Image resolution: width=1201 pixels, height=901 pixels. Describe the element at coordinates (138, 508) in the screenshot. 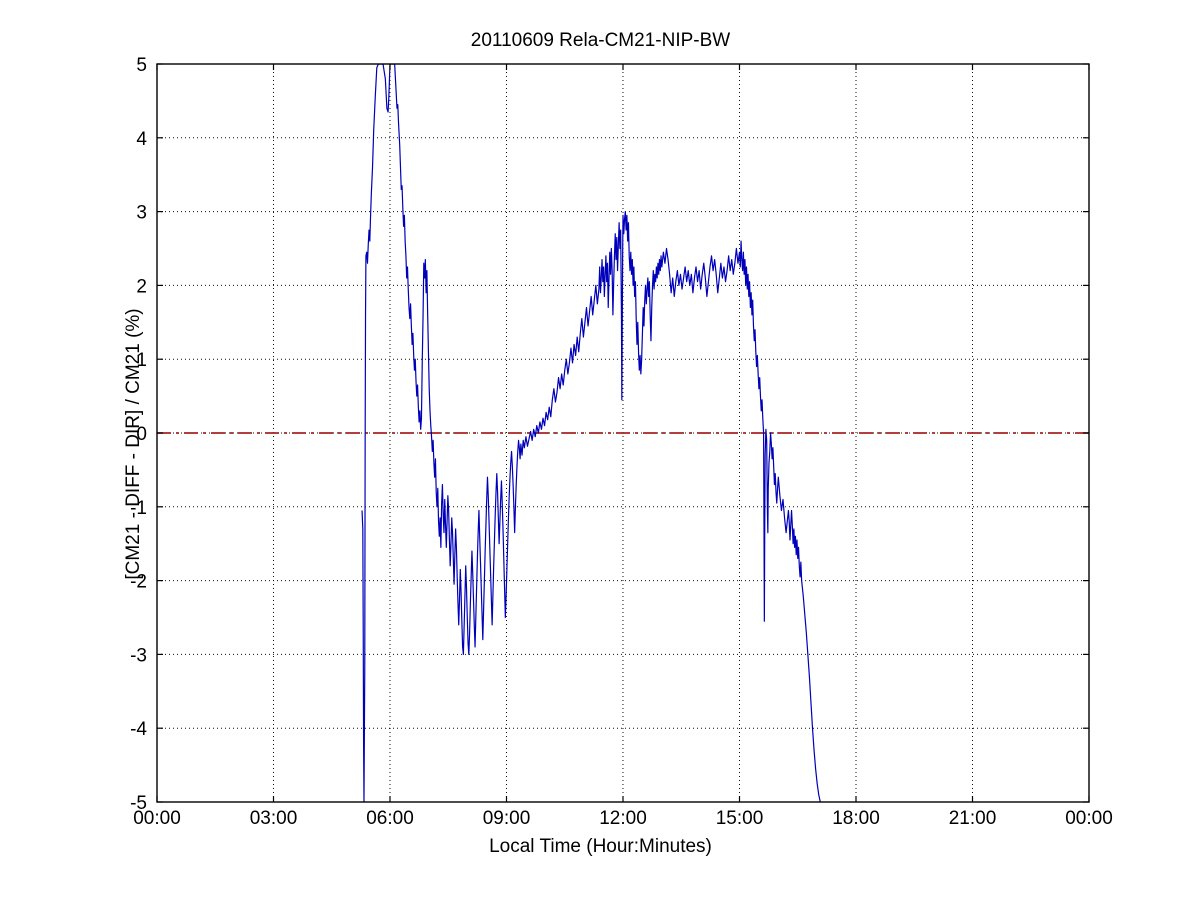

I see `svg-text: -1` at that location.